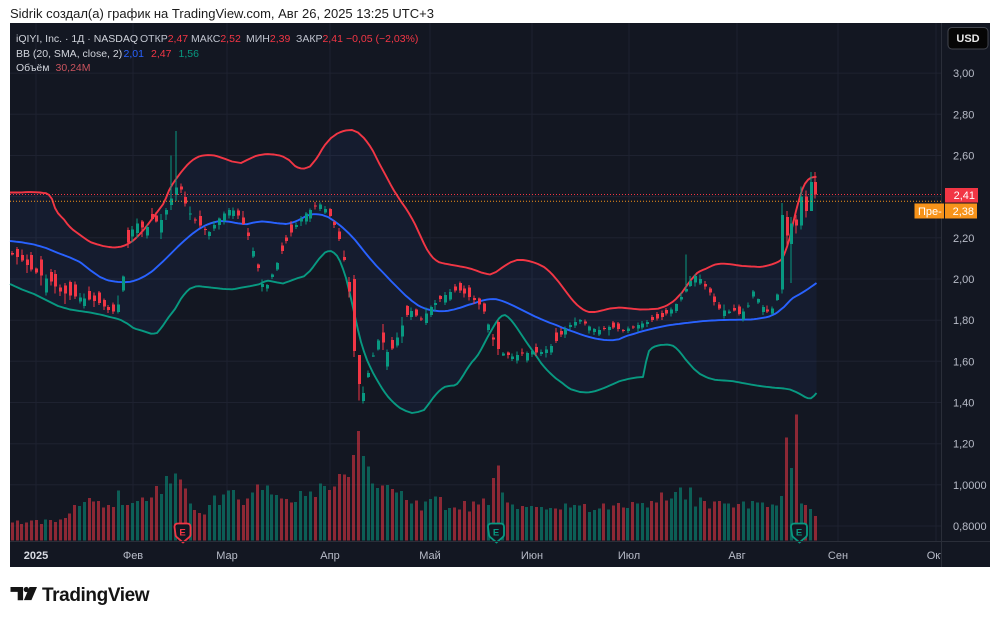 This screenshot has height=625, width=1000. What do you see at coordinates (930, 212) in the screenshot?
I see `svg-text: Пре-` at bounding box center [930, 212].